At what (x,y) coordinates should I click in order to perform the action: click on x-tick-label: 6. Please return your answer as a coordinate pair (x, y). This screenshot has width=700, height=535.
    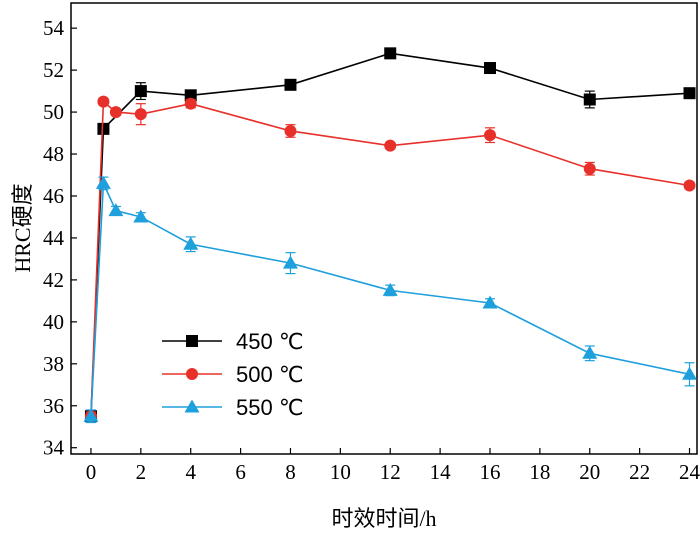
    Looking at the image, I should click on (240, 472).